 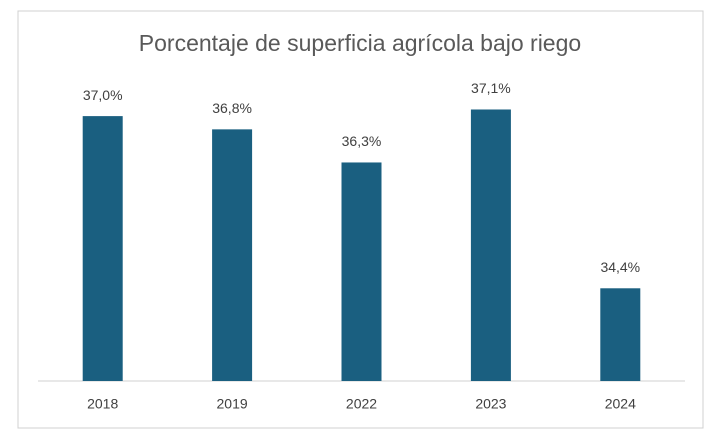 What do you see at coordinates (232, 404) in the screenshot?
I see `x-tick-label: 2019` at bounding box center [232, 404].